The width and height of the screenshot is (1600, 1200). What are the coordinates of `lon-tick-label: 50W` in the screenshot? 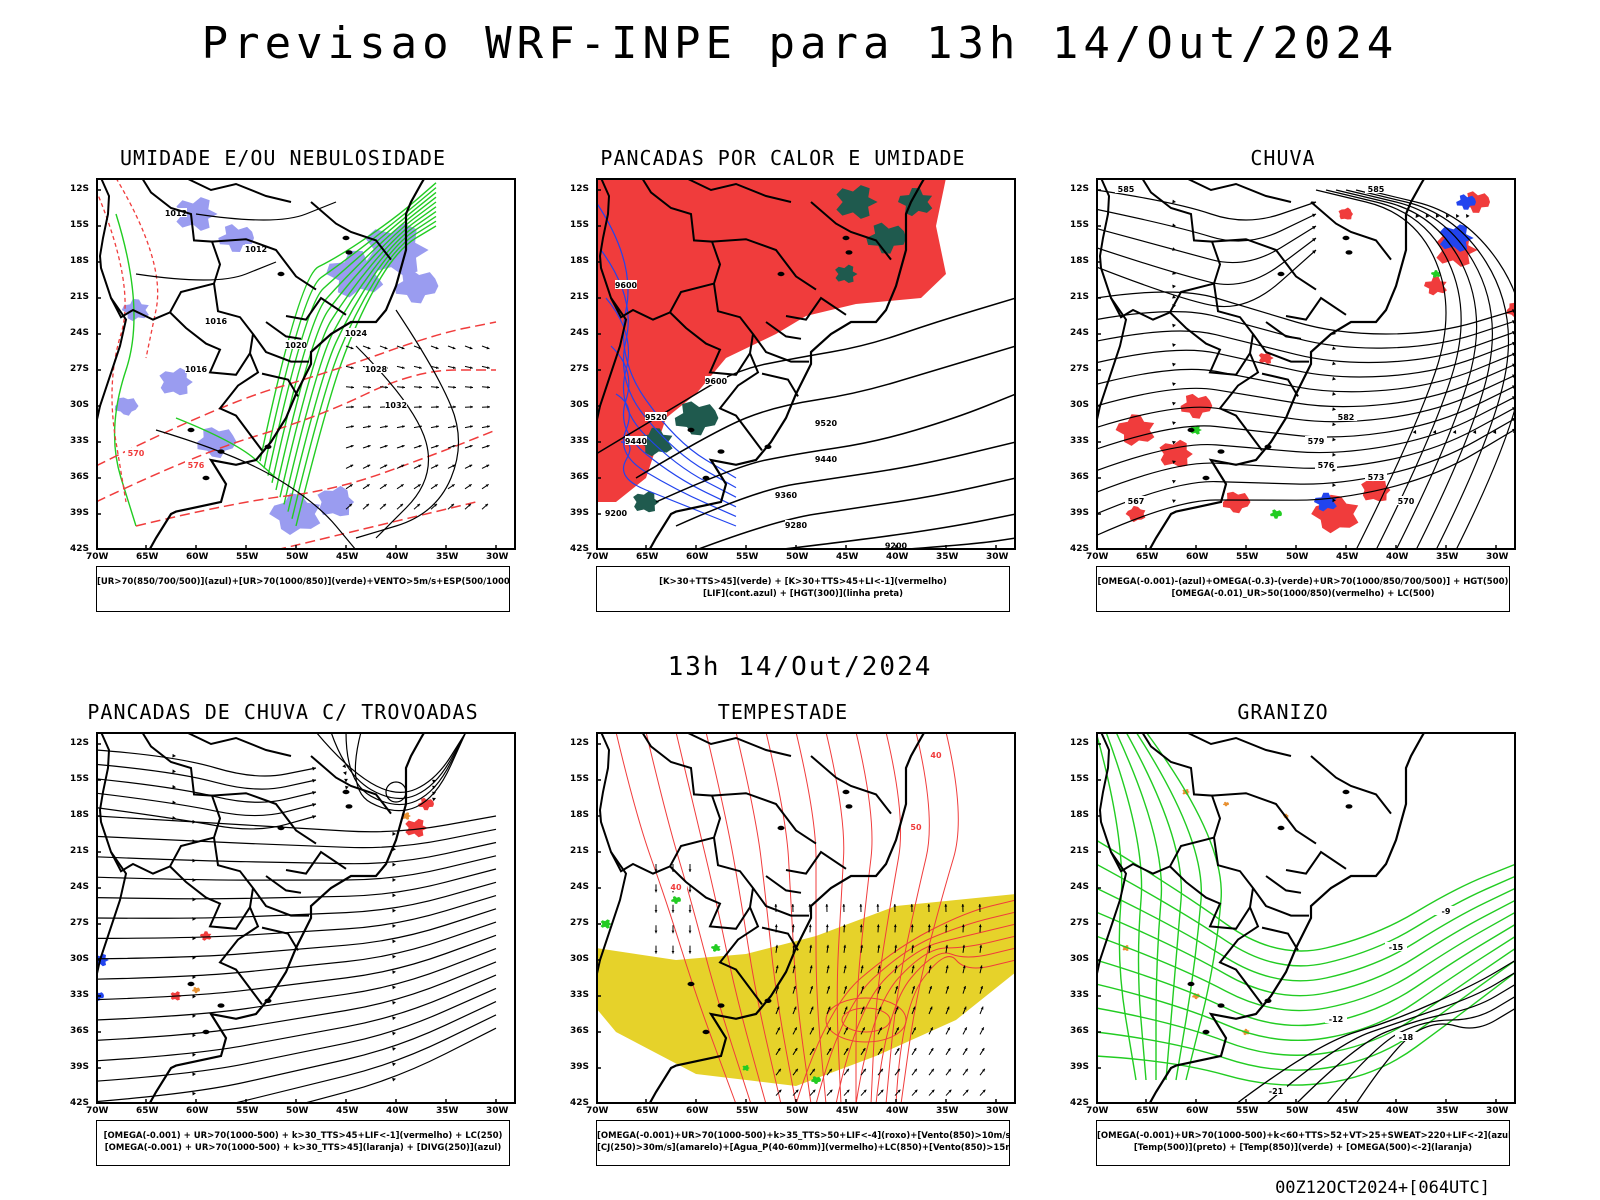 It's located at (1297, 557).